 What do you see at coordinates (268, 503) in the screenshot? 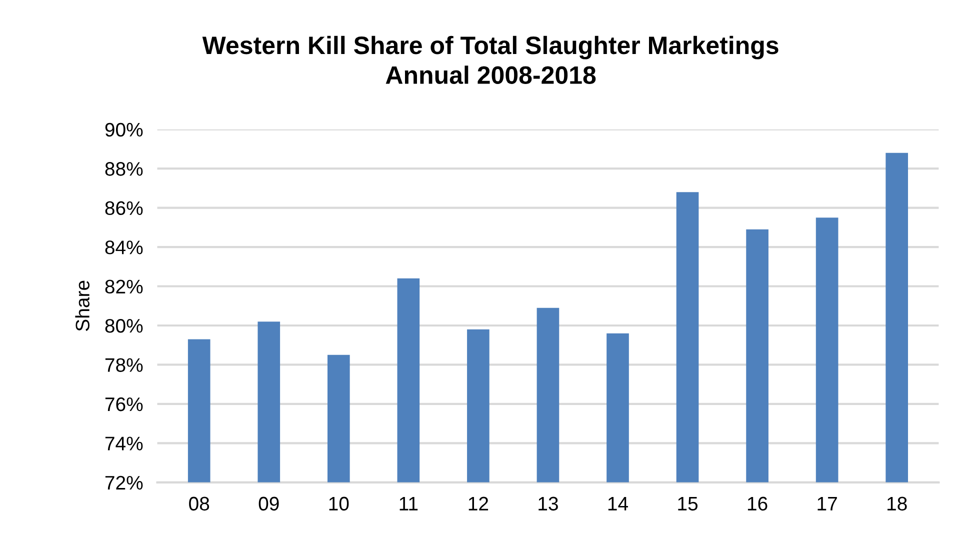
I see `x-tick-label: 09` at bounding box center [268, 503].